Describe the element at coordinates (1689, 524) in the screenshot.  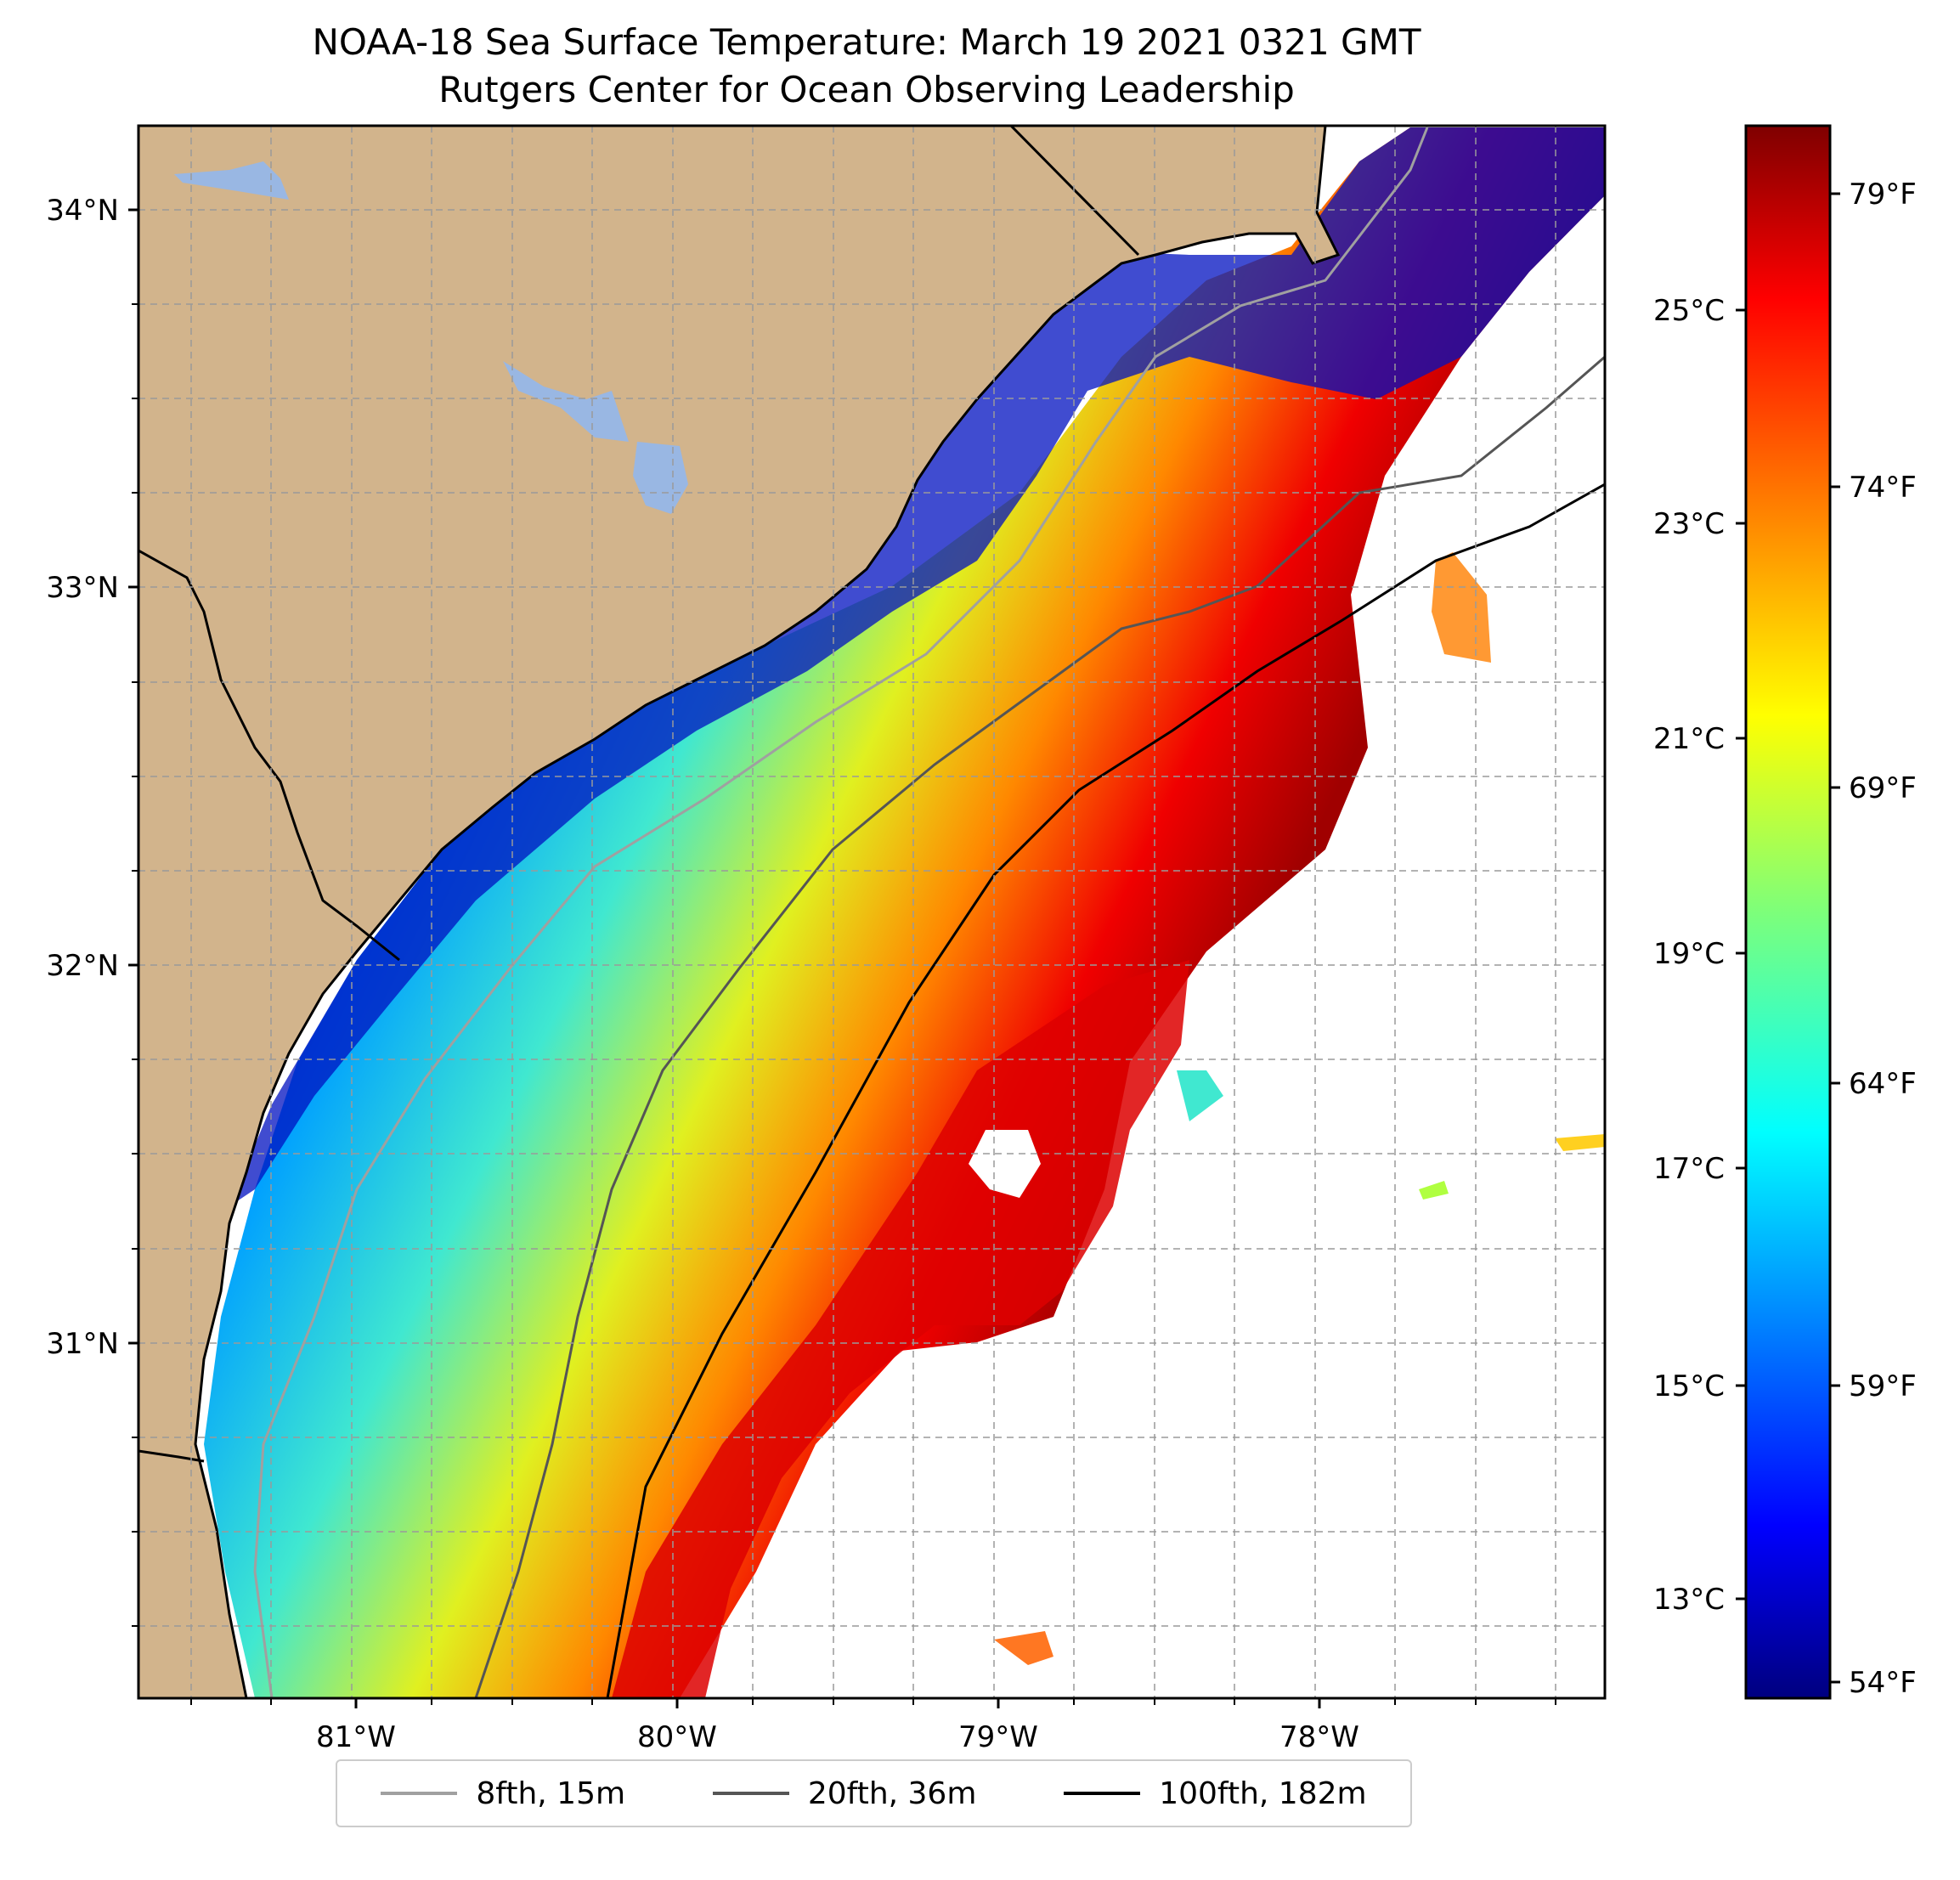
I see `colorbar-celsius-label: 23°C` at that location.